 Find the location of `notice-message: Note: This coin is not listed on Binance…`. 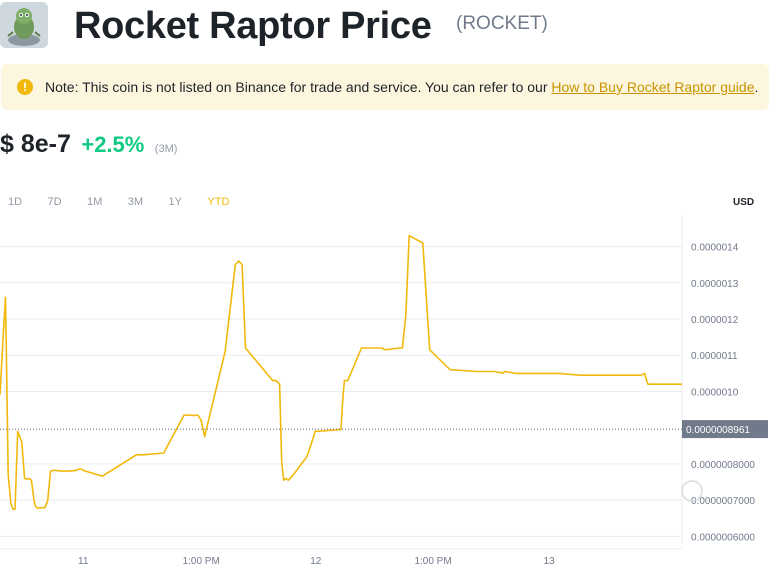

notice-message: Note: This coin is not listed on Binance… is located at coordinates (298, 87).